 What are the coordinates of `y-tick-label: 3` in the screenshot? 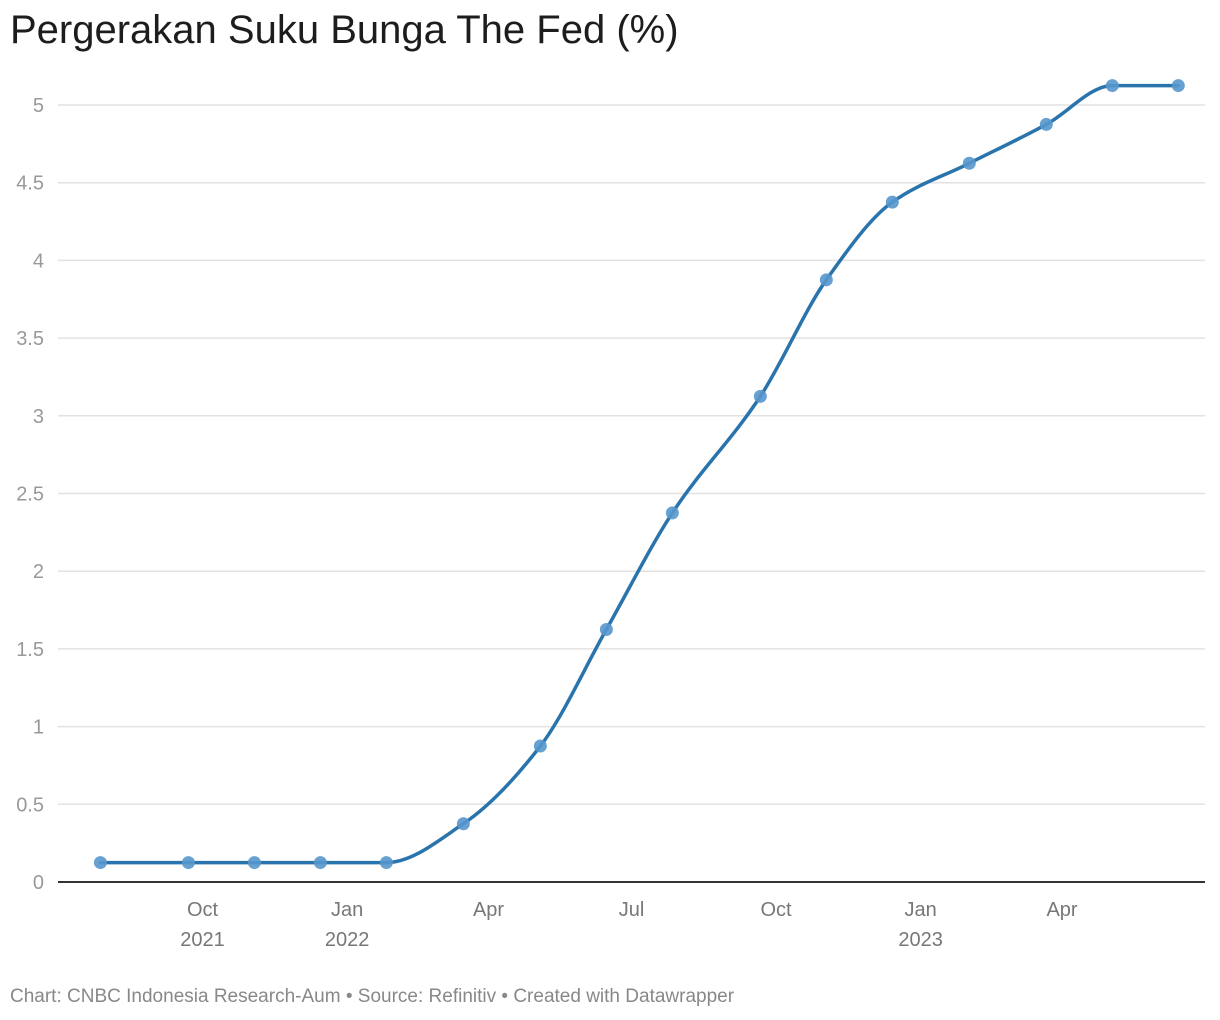 It's located at (38, 417).